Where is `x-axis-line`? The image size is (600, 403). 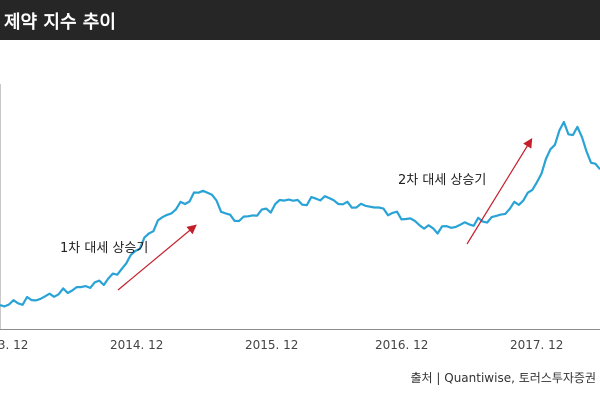 x-axis-line is located at coordinates (300, 329).